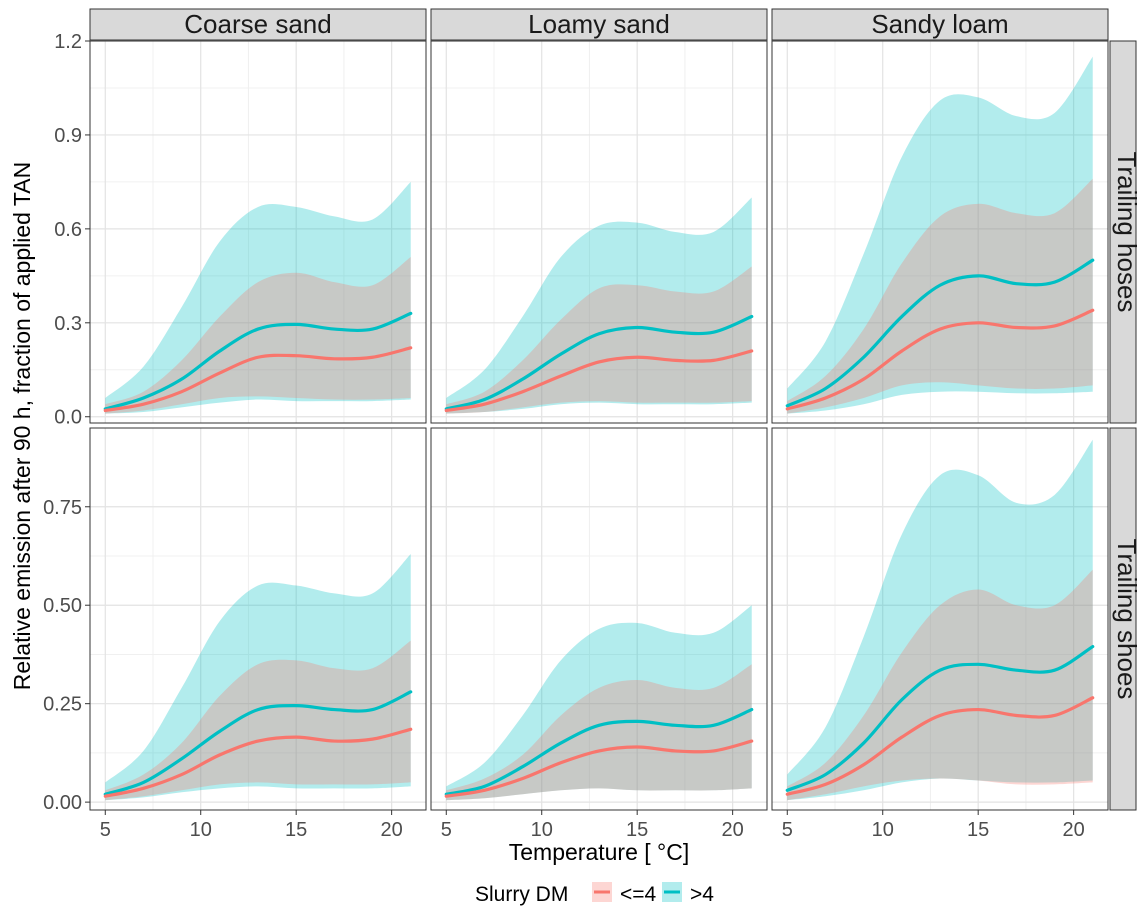 The height and width of the screenshot is (909, 1137). I want to click on y-tick-label: 0.00, so click(62, 803).